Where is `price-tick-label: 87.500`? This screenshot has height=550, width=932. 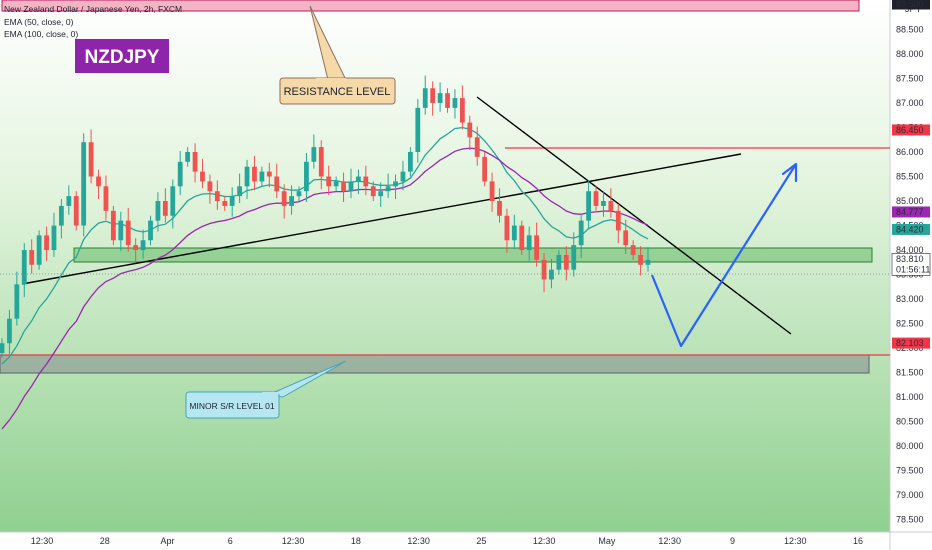
price-tick-label: 87.500 is located at coordinates (910, 78).